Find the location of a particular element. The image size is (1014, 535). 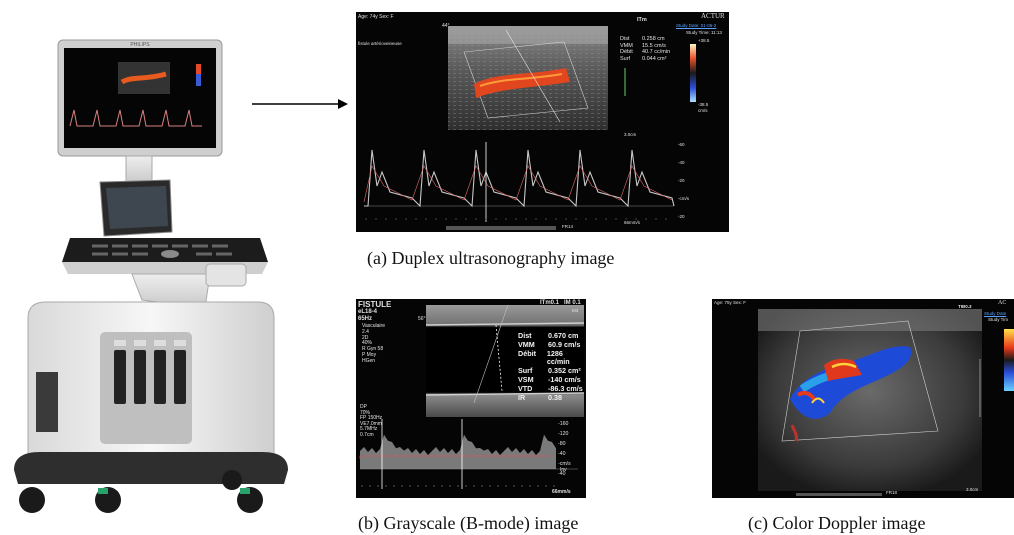

measurement-row: Surf 0.352 cm² is located at coordinates (552, 371).